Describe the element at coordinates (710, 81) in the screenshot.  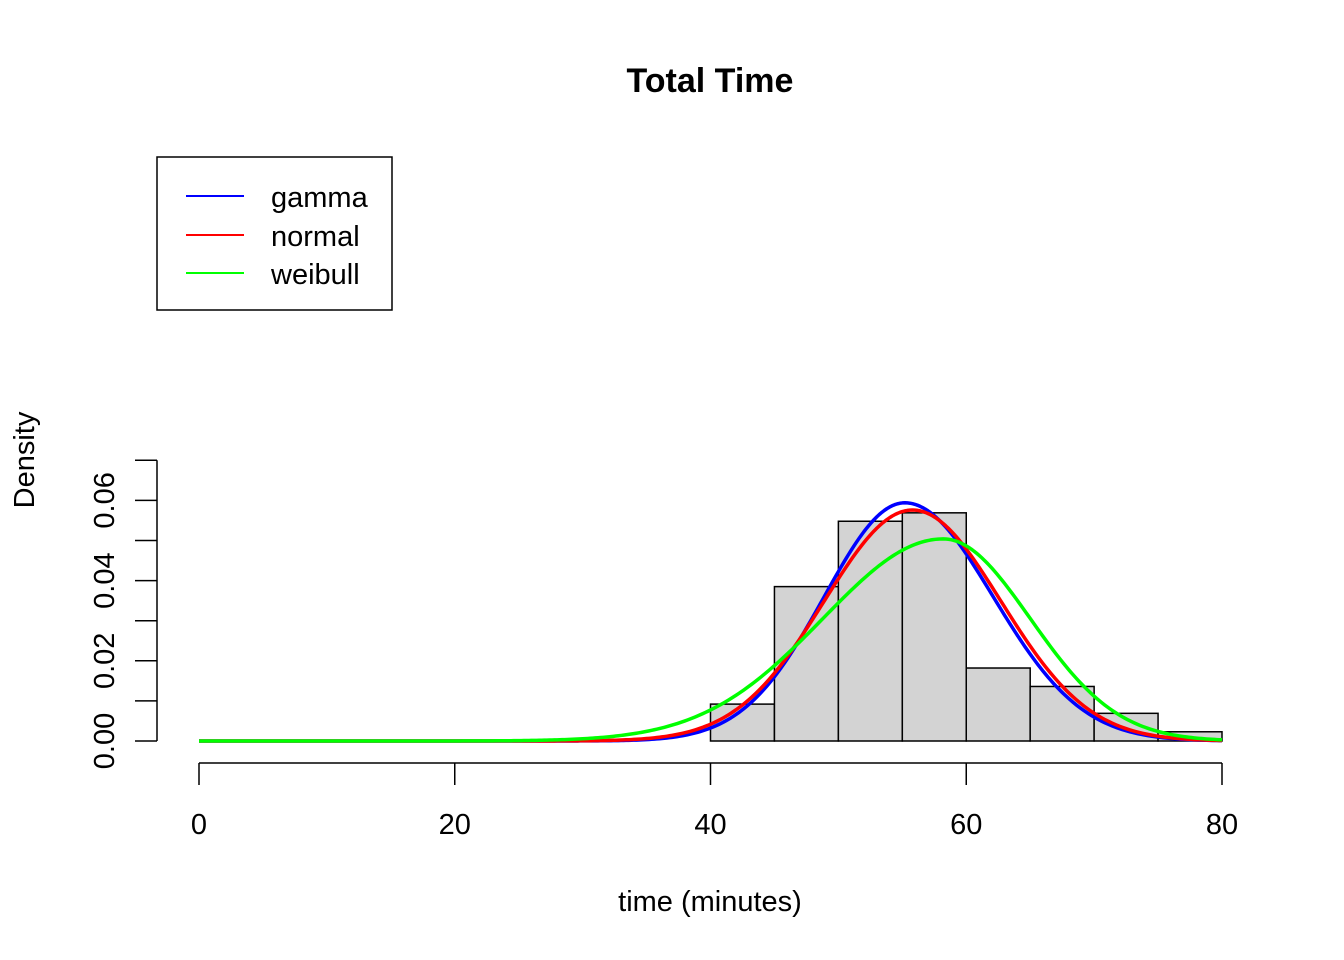
I see `chart-title: Total Time` at that location.